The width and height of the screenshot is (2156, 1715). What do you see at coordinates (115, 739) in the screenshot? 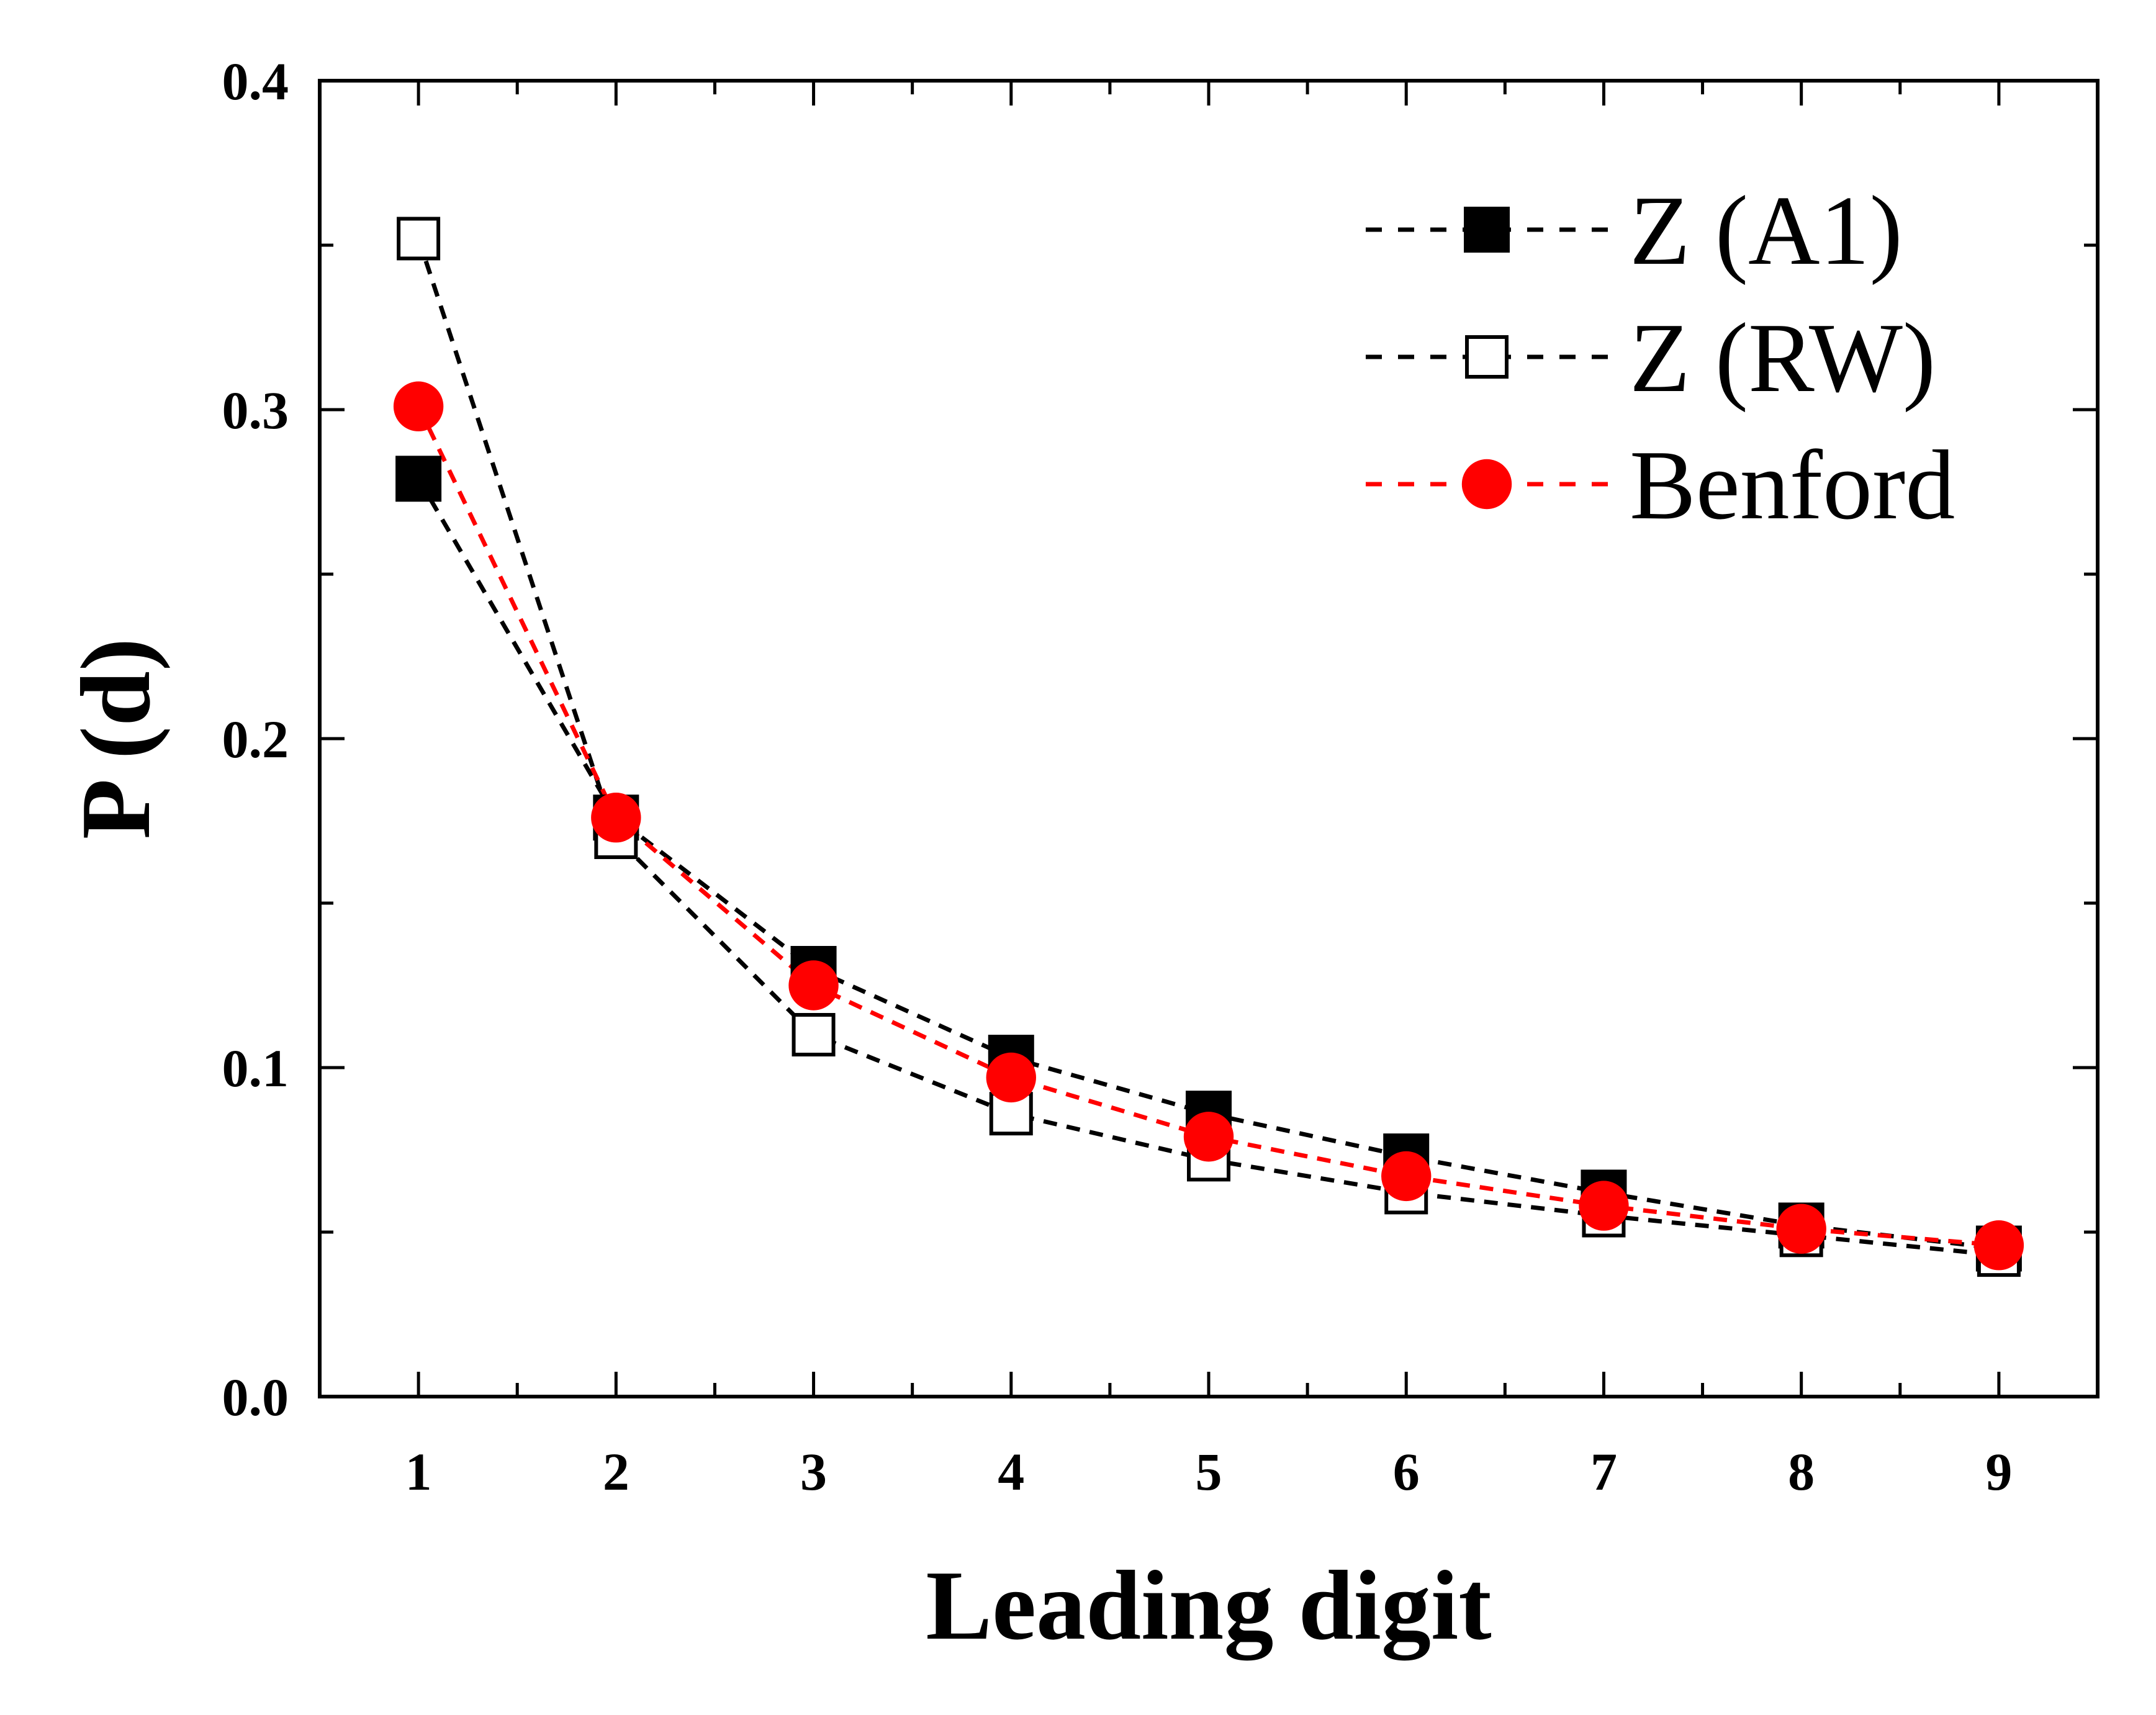
I see `y-axis-title: P (d)` at bounding box center [115, 739].